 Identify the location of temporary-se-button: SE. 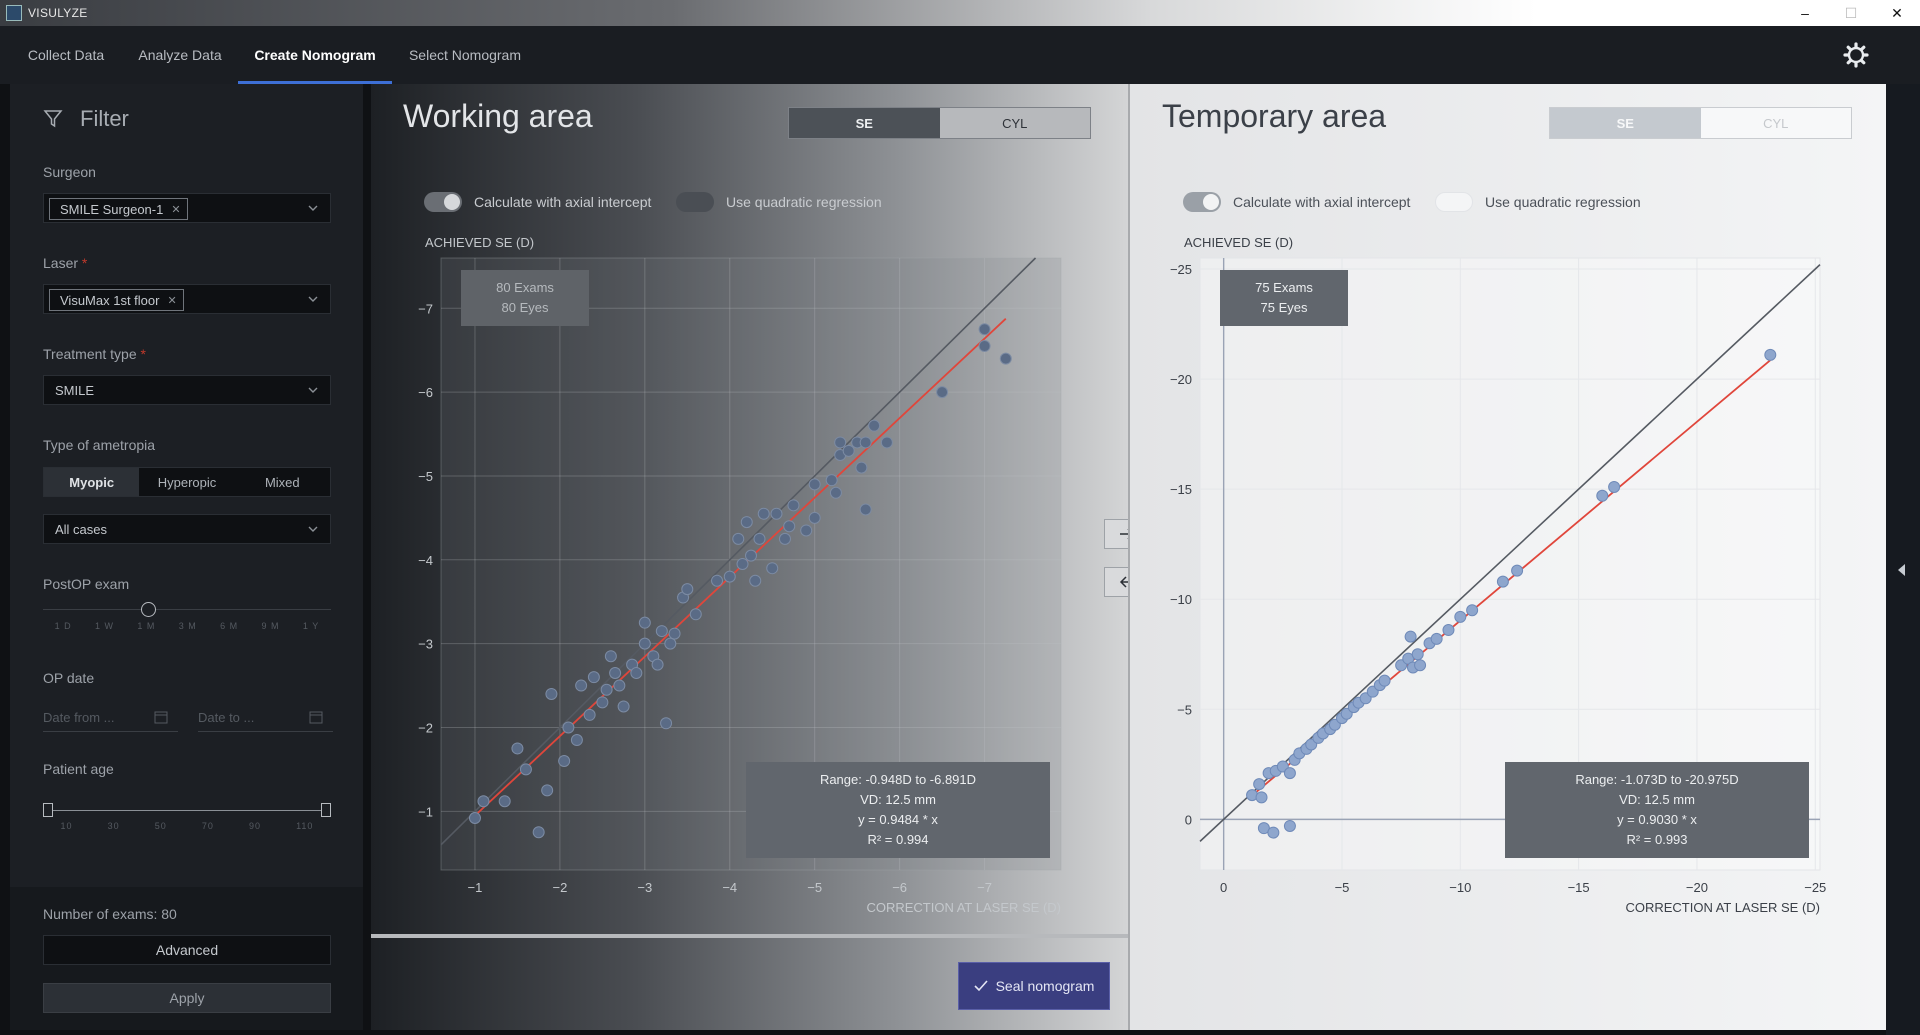
(1625, 123).